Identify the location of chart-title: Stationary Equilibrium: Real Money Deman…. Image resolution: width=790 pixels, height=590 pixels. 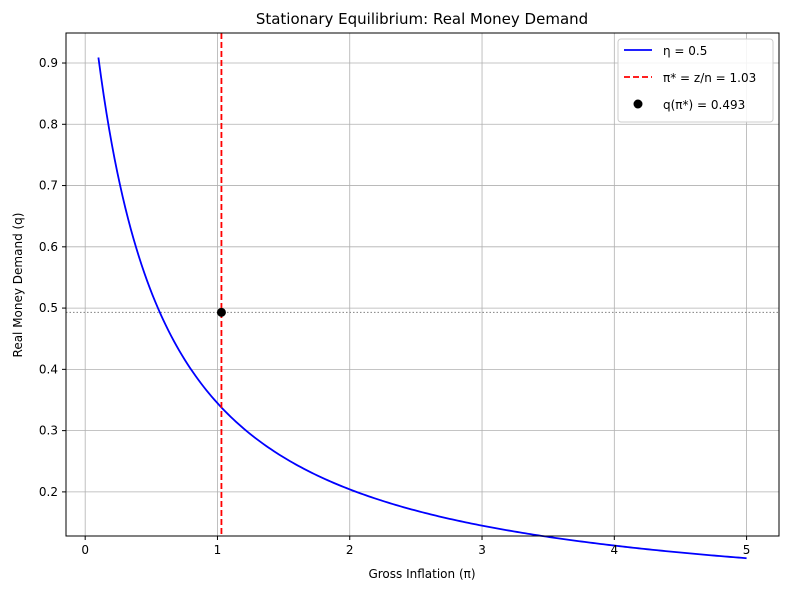
(422, 19).